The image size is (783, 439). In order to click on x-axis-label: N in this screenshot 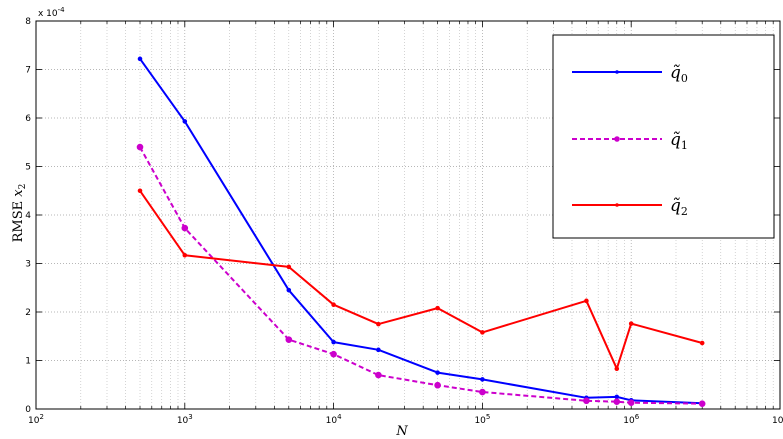, I will do `click(401, 431)`.